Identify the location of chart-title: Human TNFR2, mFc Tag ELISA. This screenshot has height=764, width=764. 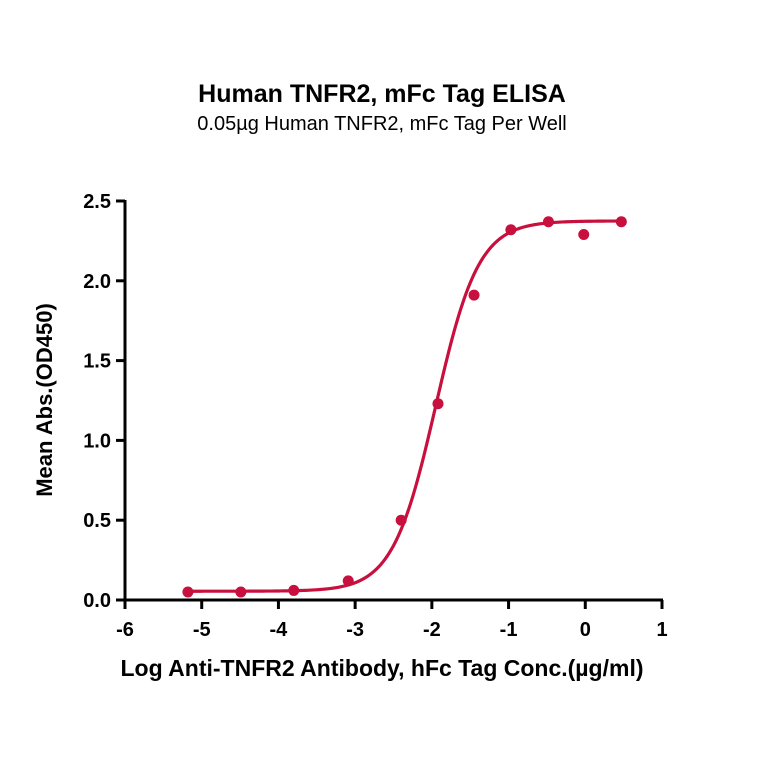
(382, 94).